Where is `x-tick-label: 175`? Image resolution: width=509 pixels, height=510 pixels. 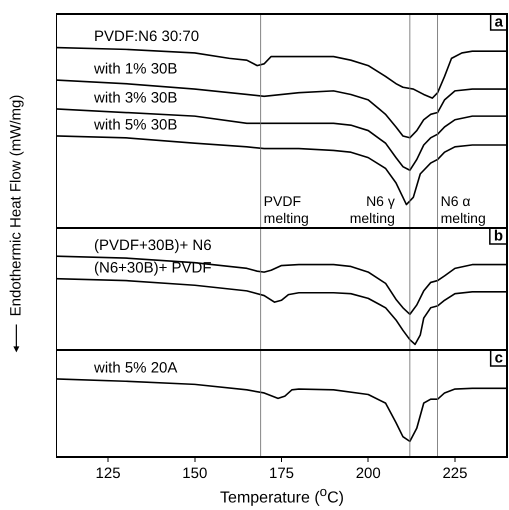
x-tick-label: 175 is located at coordinates (281, 473).